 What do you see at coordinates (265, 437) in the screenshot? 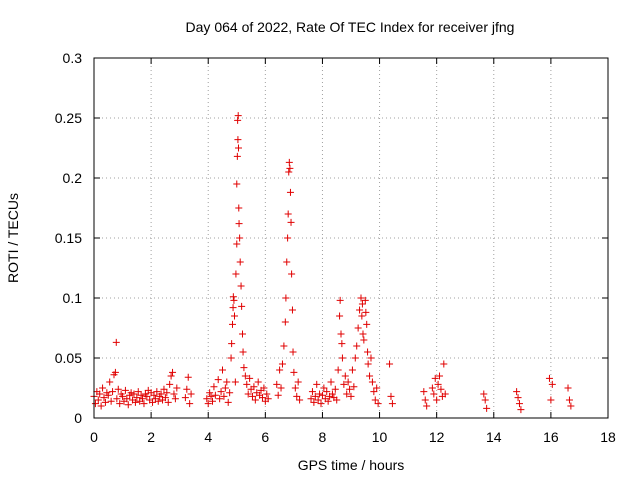
I see `x-tick-label: 6` at bounding box center [265, 437].